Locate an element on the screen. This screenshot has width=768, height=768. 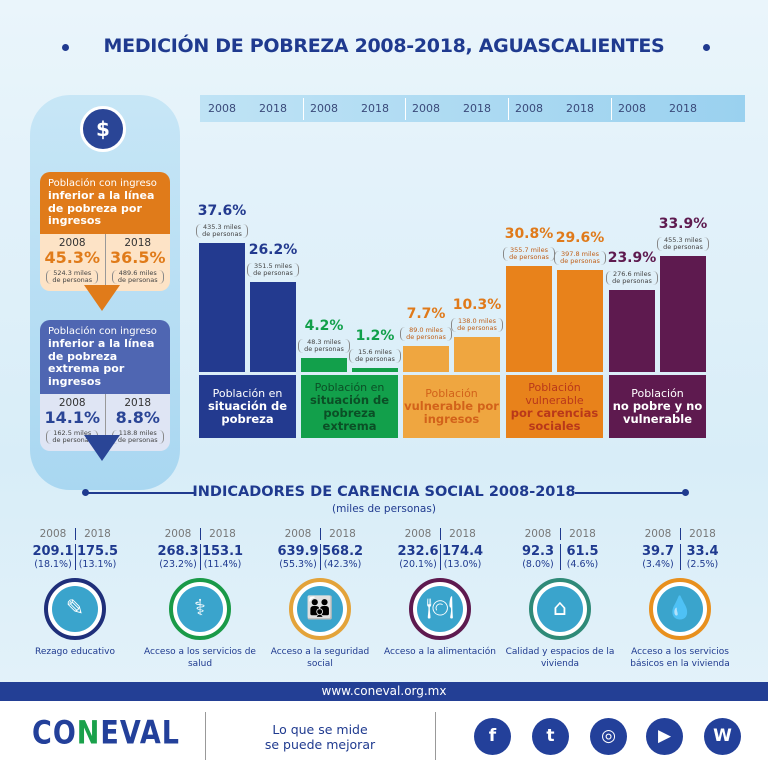
percent-2008: (23.2%) is located at coordinates (178, 564).